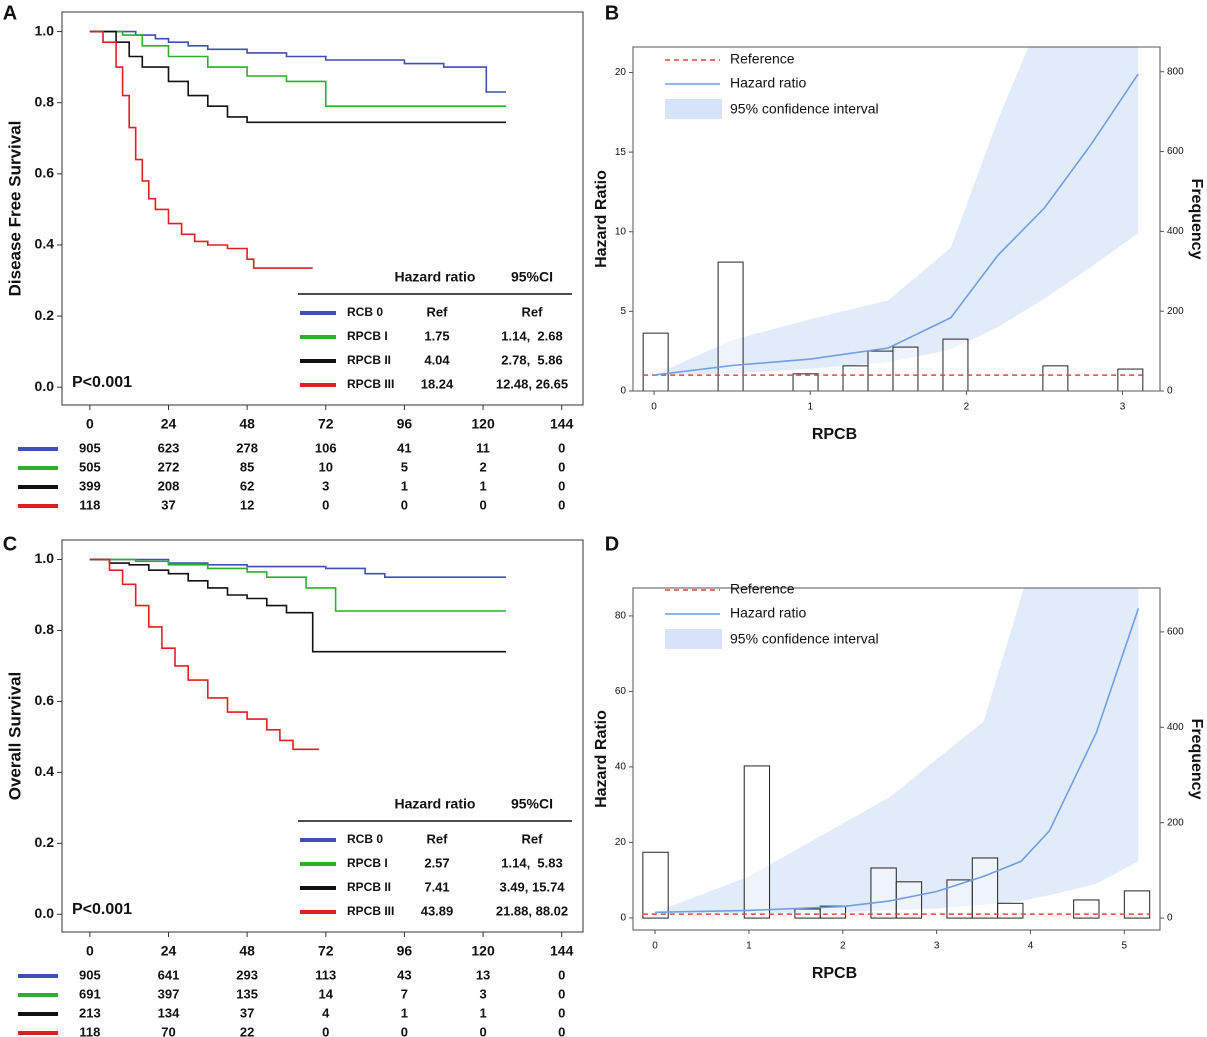 This screenshot has height=1037, width=1207. Describe the element at coordinates (45, 913) in the screenshot. I see `y-tick-label: 0.0` at that location.